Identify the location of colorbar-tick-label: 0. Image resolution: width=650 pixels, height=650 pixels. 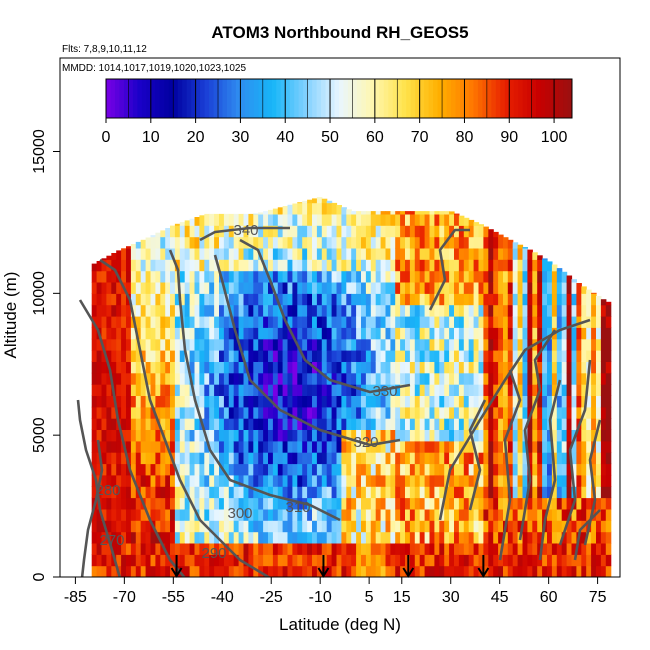
(106, 137).